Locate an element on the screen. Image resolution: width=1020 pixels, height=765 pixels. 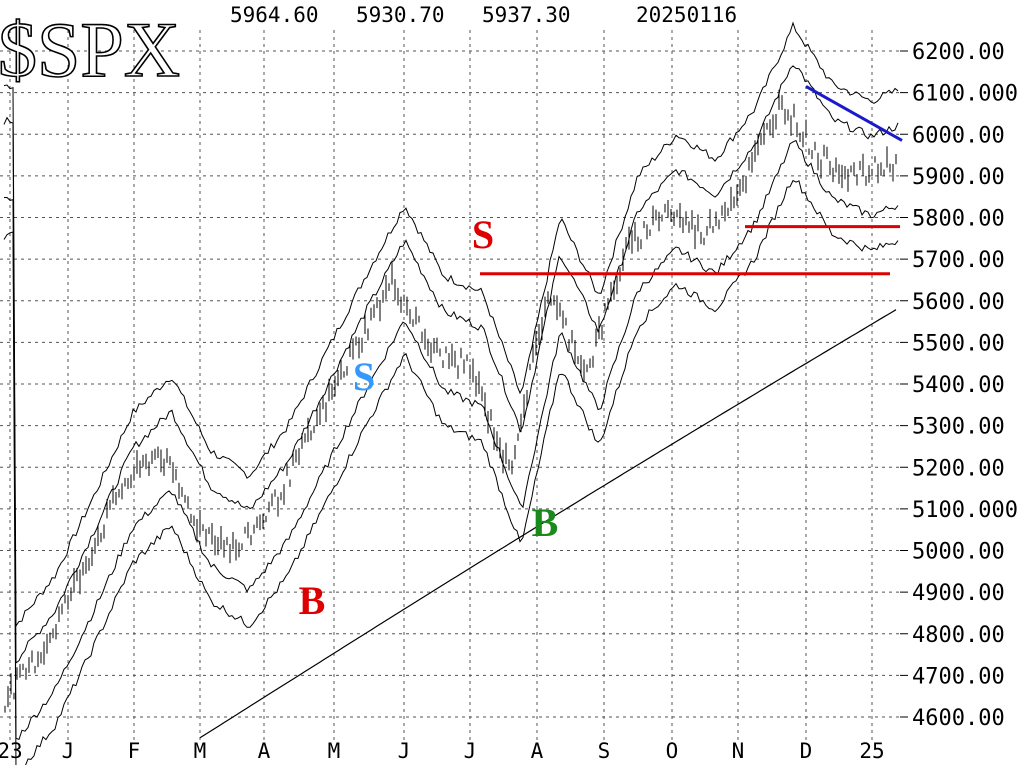
y-tick-label: 5200.00 is located at coordinates (958, 468).